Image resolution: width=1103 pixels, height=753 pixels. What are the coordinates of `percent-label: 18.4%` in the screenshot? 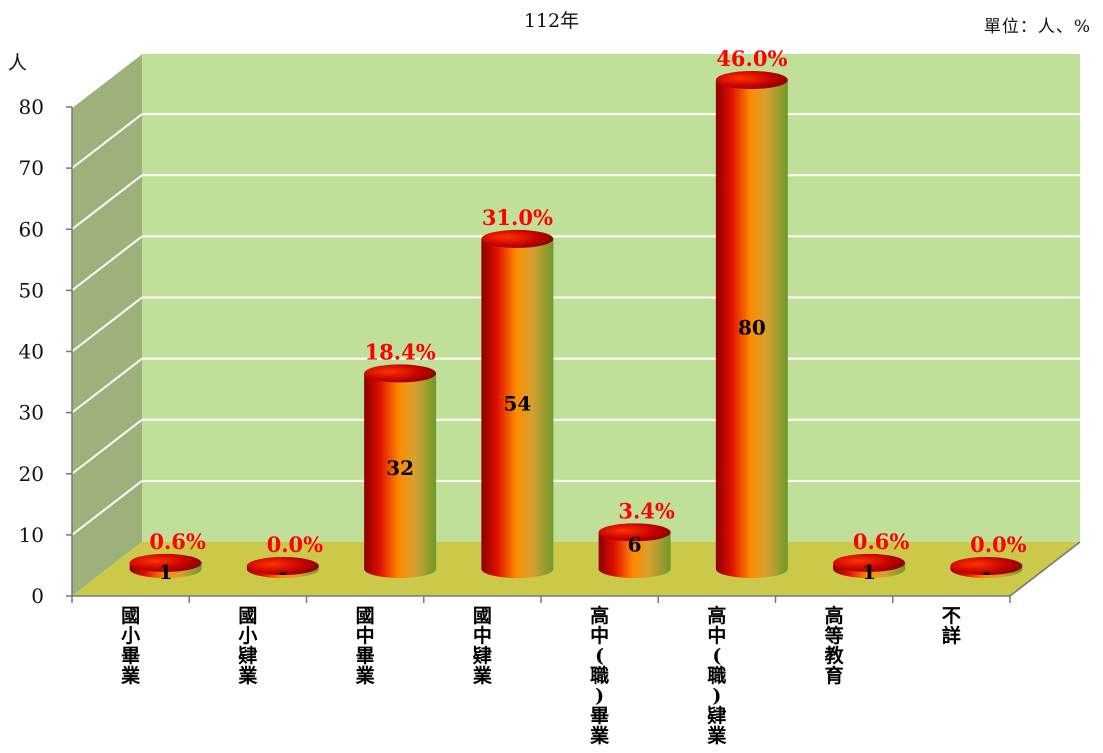 It's located at (400, 351).